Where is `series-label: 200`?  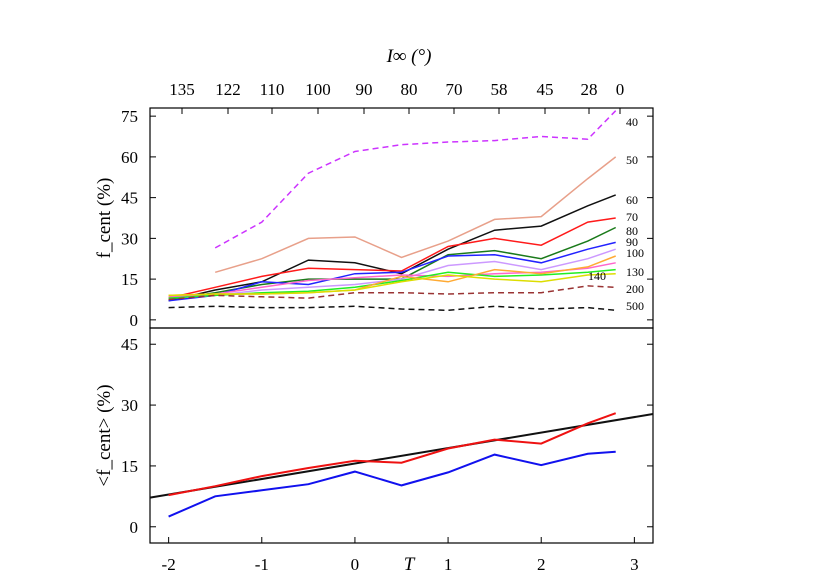
series-label: 200 is located at coordinates (635, 289).